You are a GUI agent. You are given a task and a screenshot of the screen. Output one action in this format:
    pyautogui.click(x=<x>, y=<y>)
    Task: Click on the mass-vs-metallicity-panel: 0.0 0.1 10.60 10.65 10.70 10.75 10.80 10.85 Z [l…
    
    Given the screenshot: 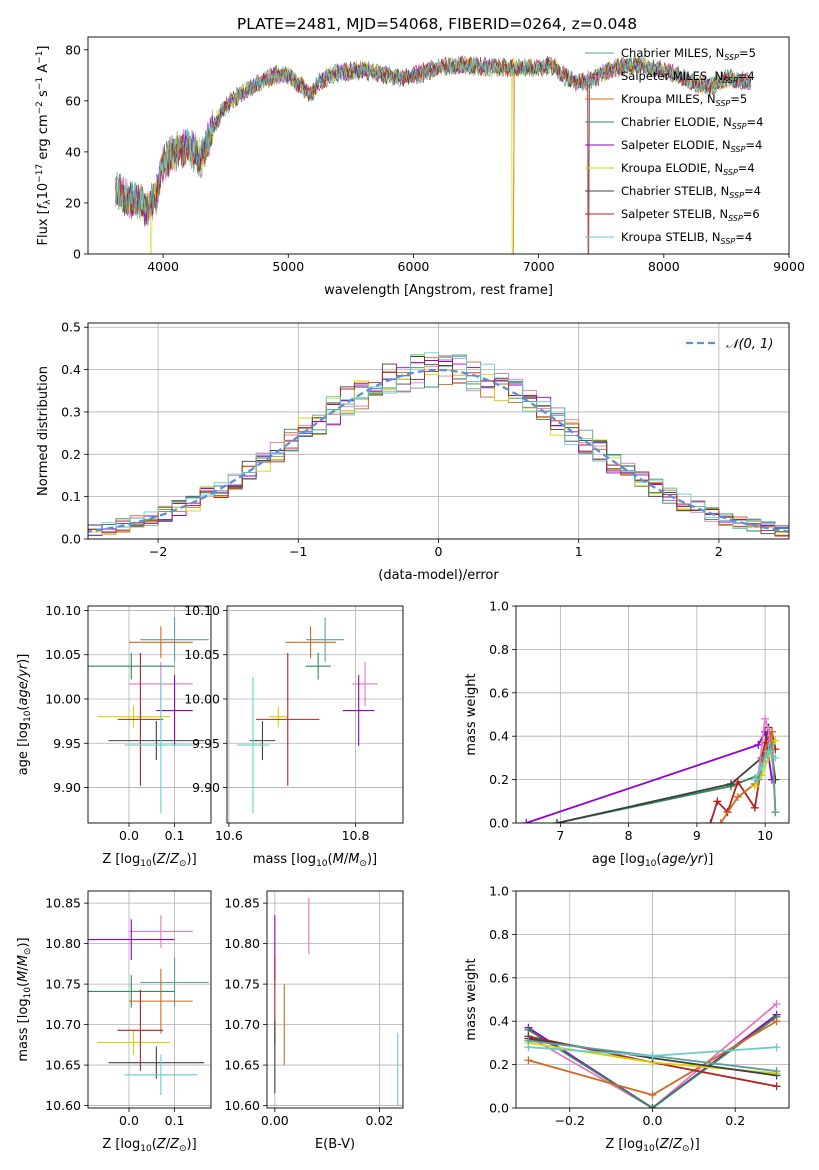 What is the action you would take?
    pyautogui.click(x=114, y=1022)
    